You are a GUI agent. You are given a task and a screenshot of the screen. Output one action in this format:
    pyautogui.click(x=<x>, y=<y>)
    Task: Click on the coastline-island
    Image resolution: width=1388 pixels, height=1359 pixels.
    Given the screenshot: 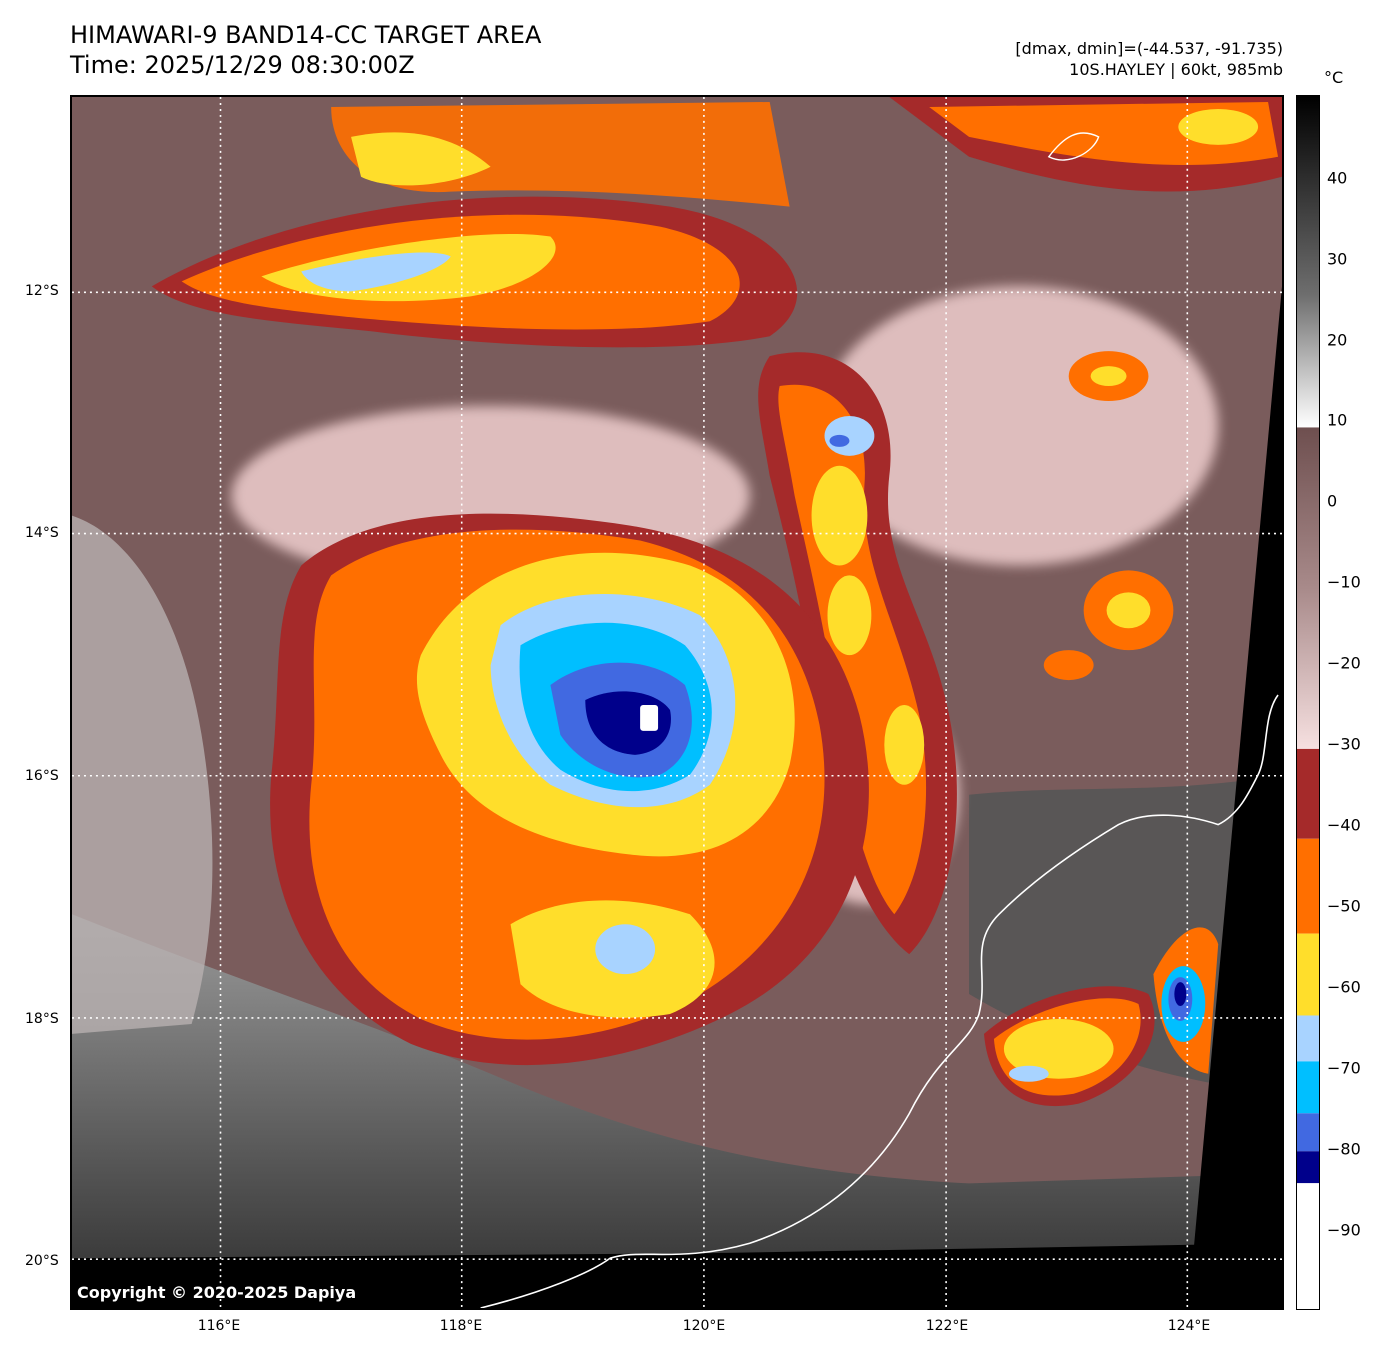 What is the action you would take?
    pyautogui.click(x=1073, y=146)
    